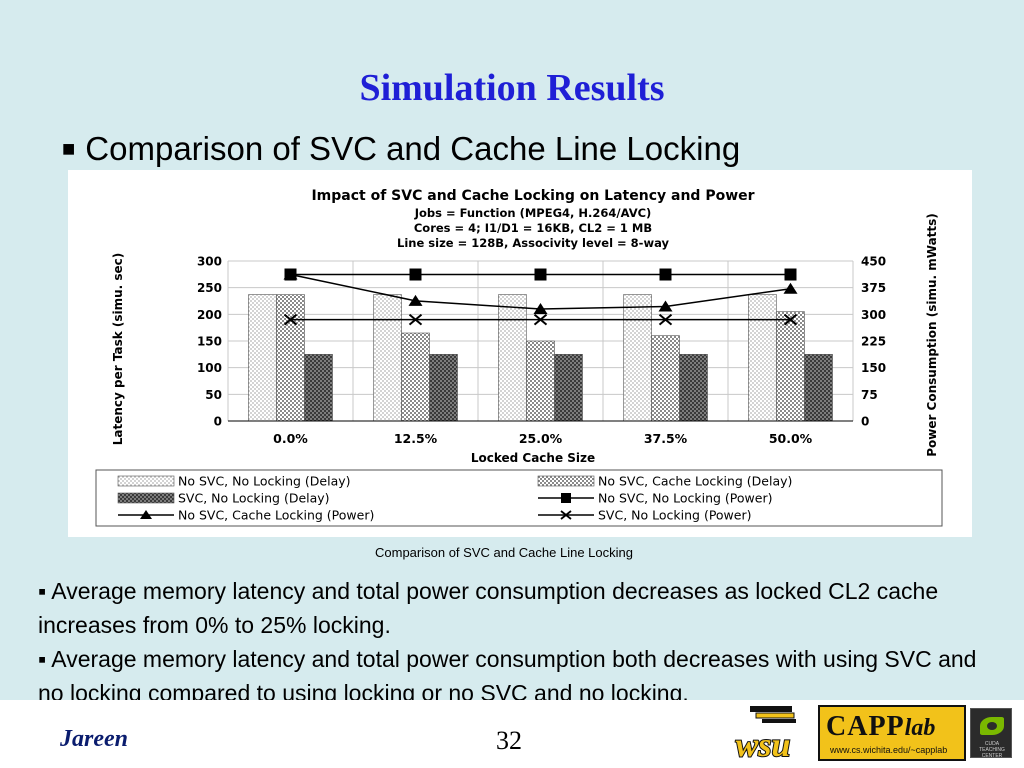 This screenshot has width=1024, height=768. Describe the element at coordinates (213, 395) in the screenshot. I see `y-tick-label: 50` at that location.